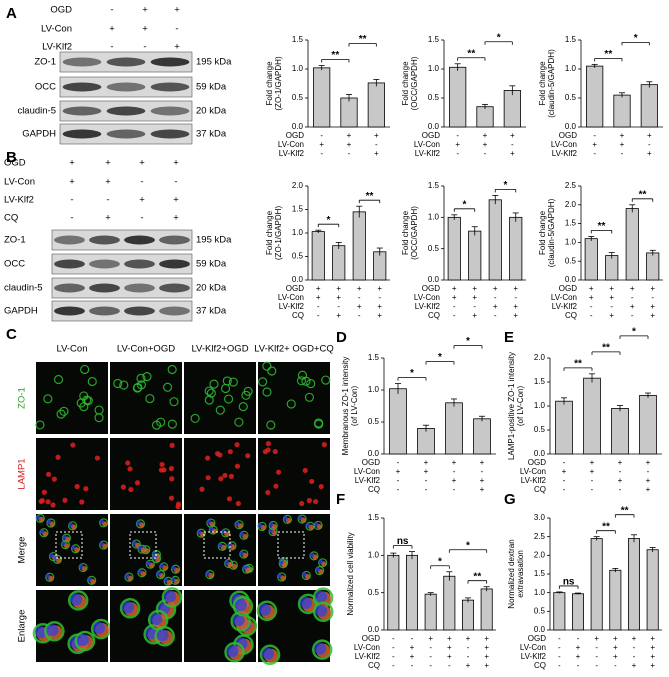 The width and height of the screenshot is (669, 677). I want to click on row-label: Merge, so click(22, 550).